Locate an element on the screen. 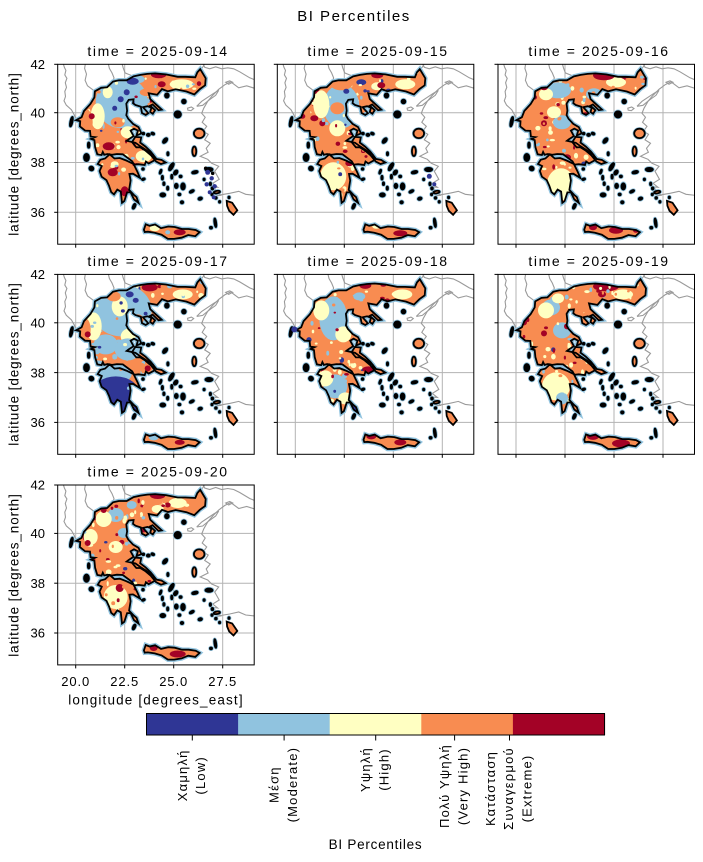  svg-text: 22.5 is located at coordinates (124, 681).